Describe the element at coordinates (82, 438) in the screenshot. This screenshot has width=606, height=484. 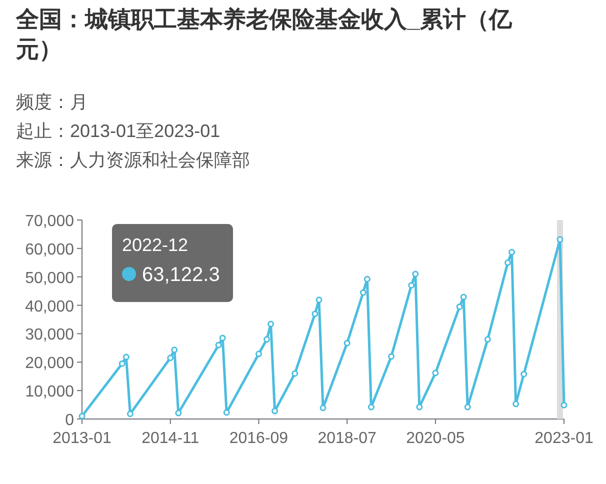
I see `x-tick-label: 2013-01` at that location.